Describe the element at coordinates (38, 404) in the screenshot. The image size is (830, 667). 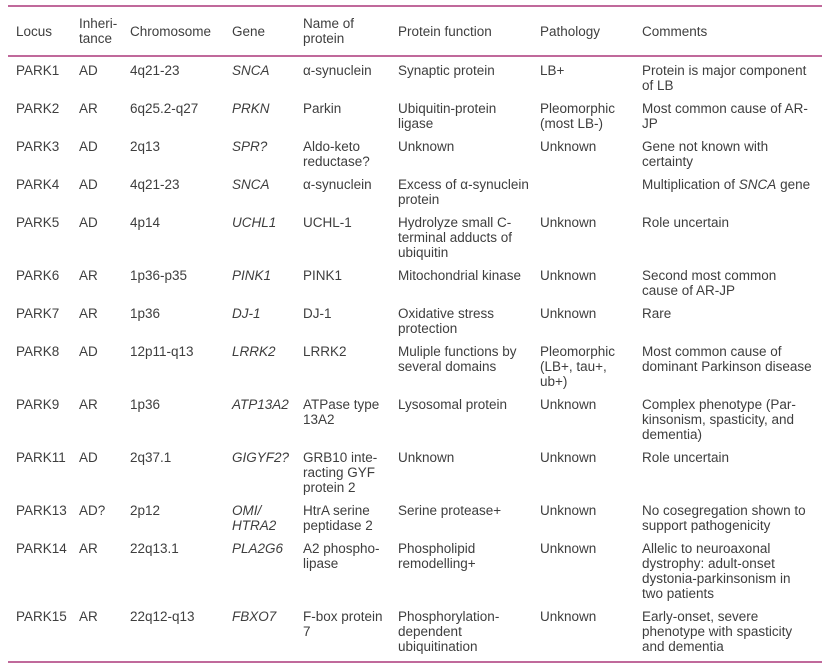
I see `cell-locus: PARK9` at that location.